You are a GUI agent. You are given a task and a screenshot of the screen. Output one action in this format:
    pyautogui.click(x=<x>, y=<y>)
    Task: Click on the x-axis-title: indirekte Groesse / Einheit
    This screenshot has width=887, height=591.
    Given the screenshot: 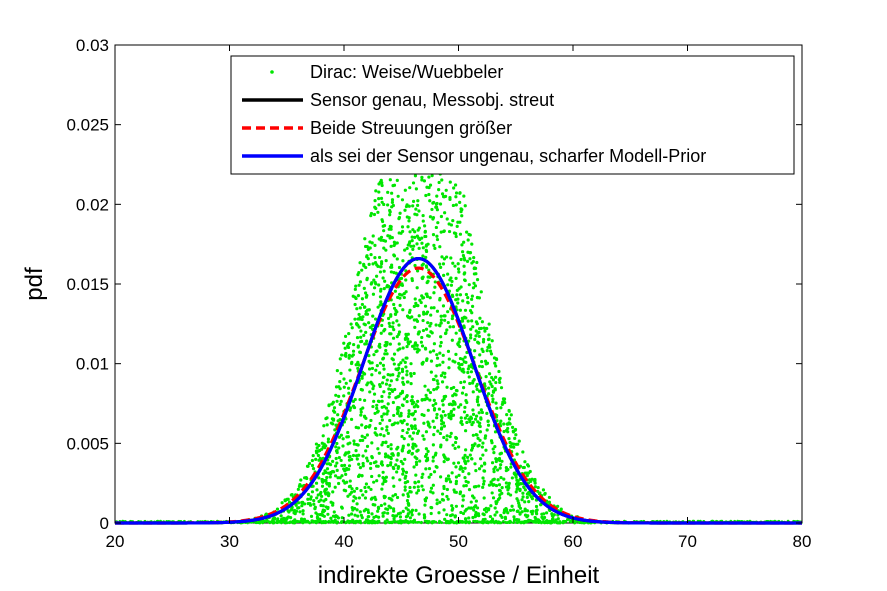 What is the action you would take?
    pyautogui.click(x=459, y=575)
    